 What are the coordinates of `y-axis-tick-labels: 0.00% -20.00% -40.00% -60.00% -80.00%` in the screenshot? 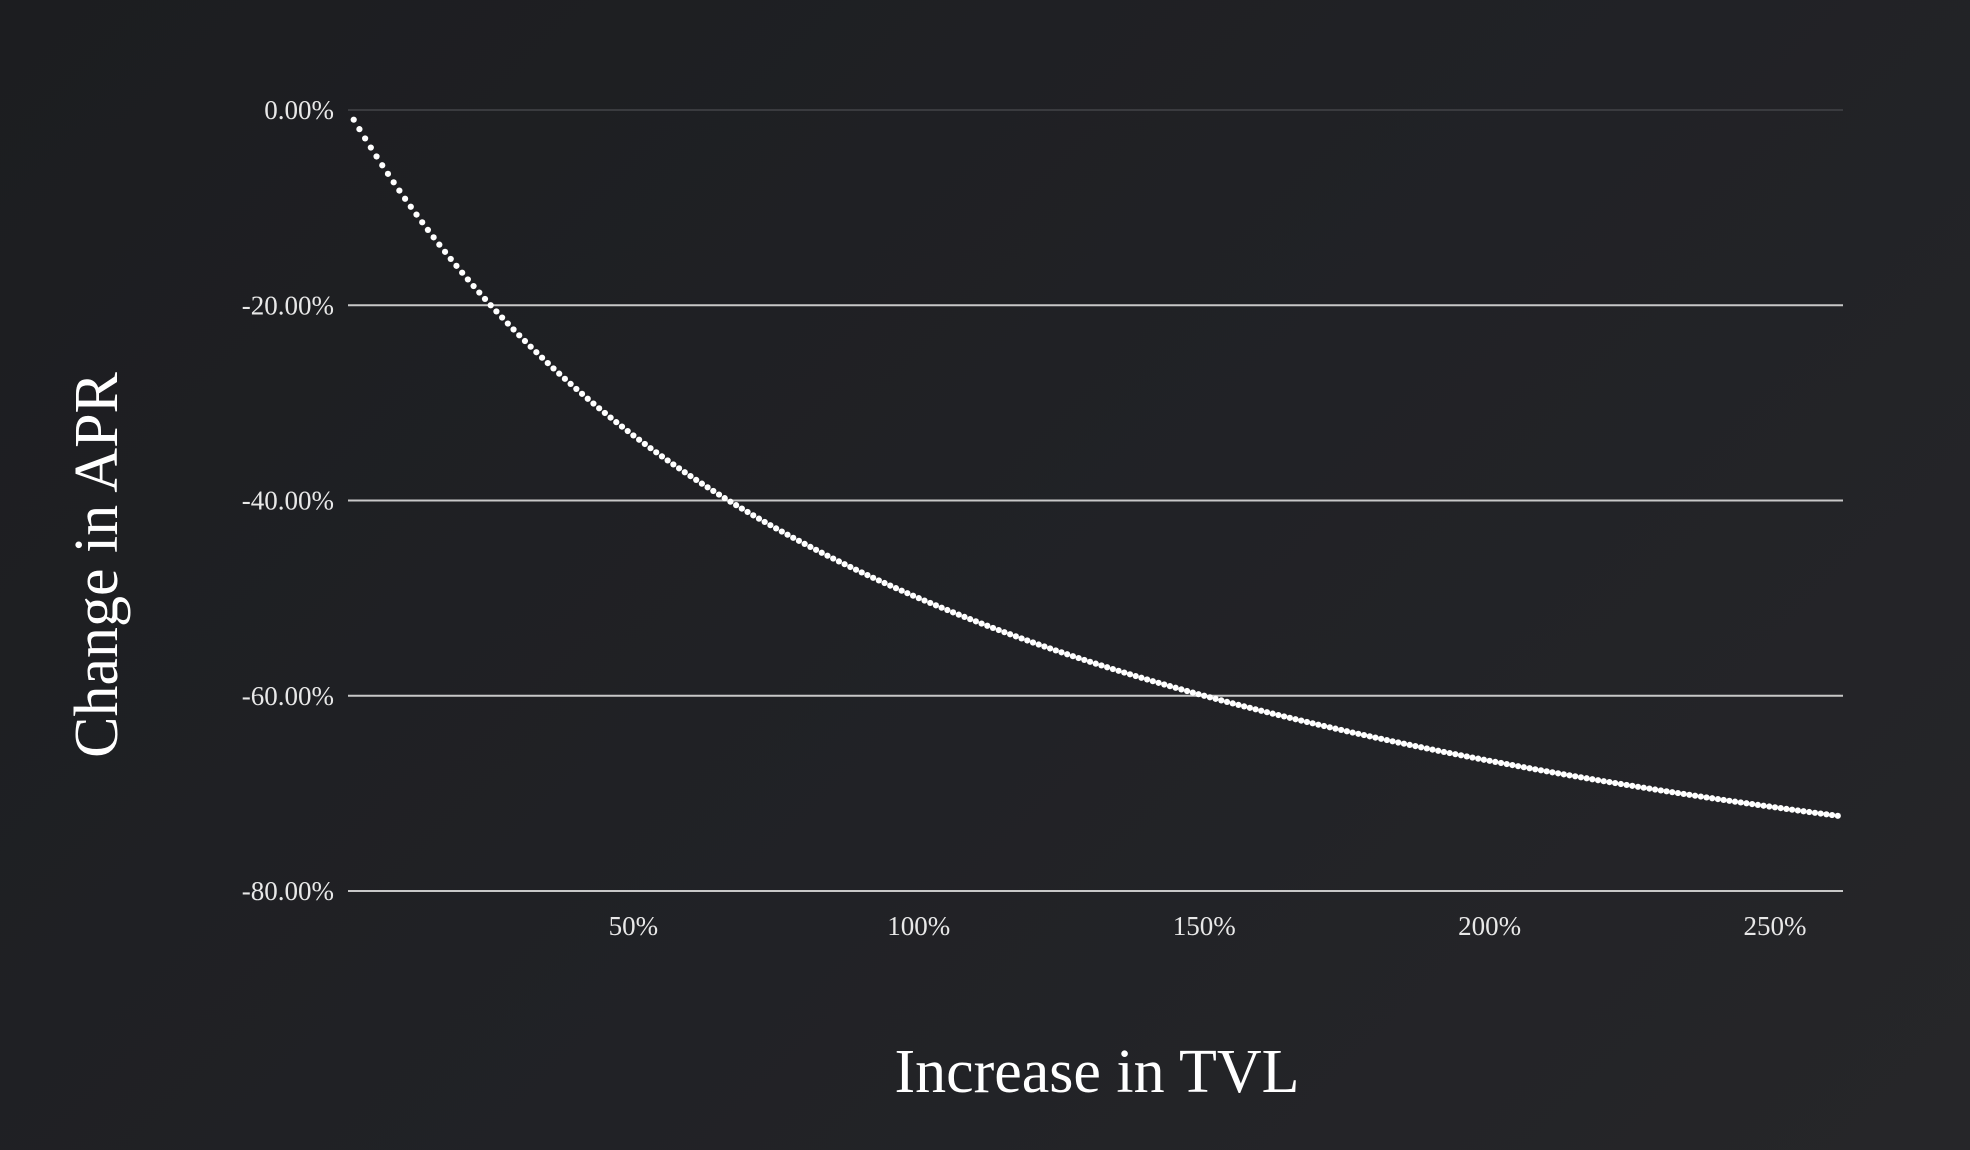 It's located at (288, 500).